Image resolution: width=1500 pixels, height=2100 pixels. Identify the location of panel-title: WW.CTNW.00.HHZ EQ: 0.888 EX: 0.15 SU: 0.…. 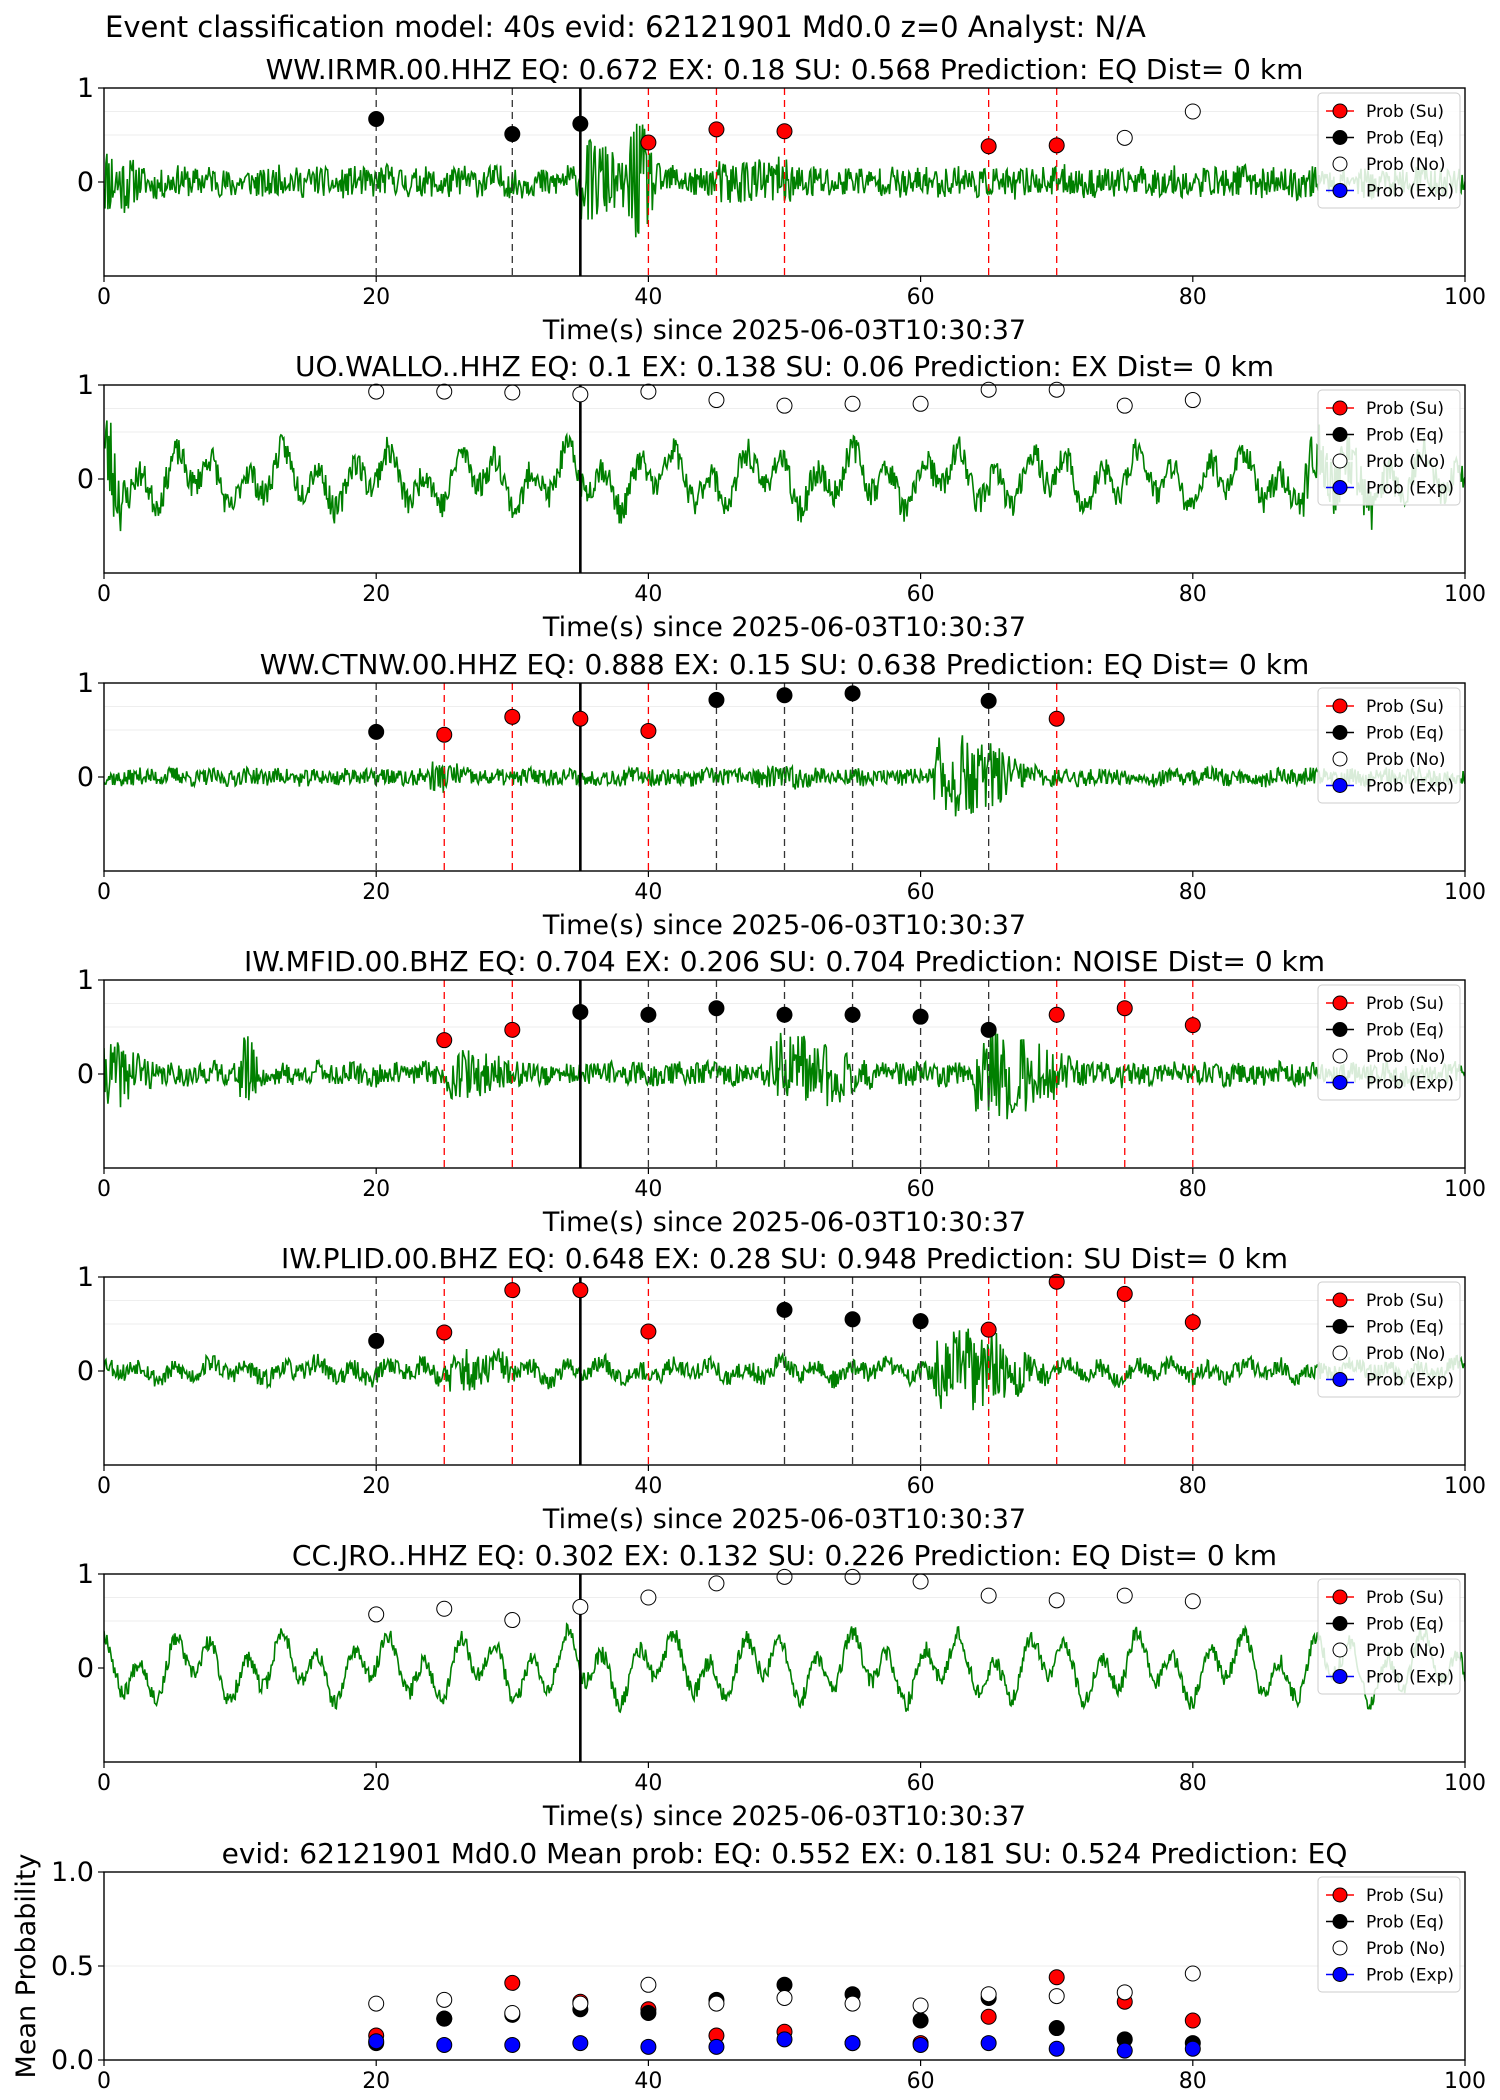
(785, 664).